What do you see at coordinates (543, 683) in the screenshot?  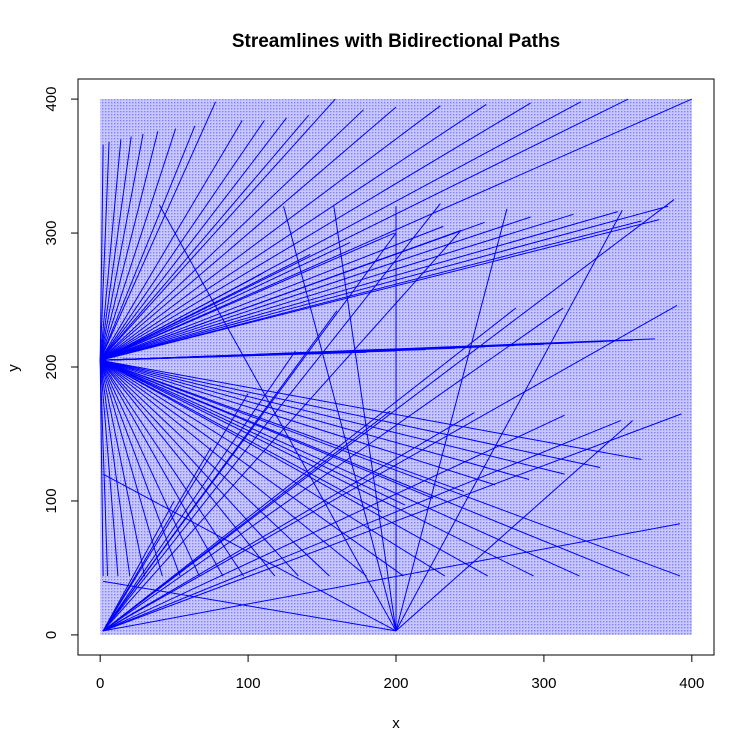 I see `x-tick-label: 300` at bounding box center [543, 683].